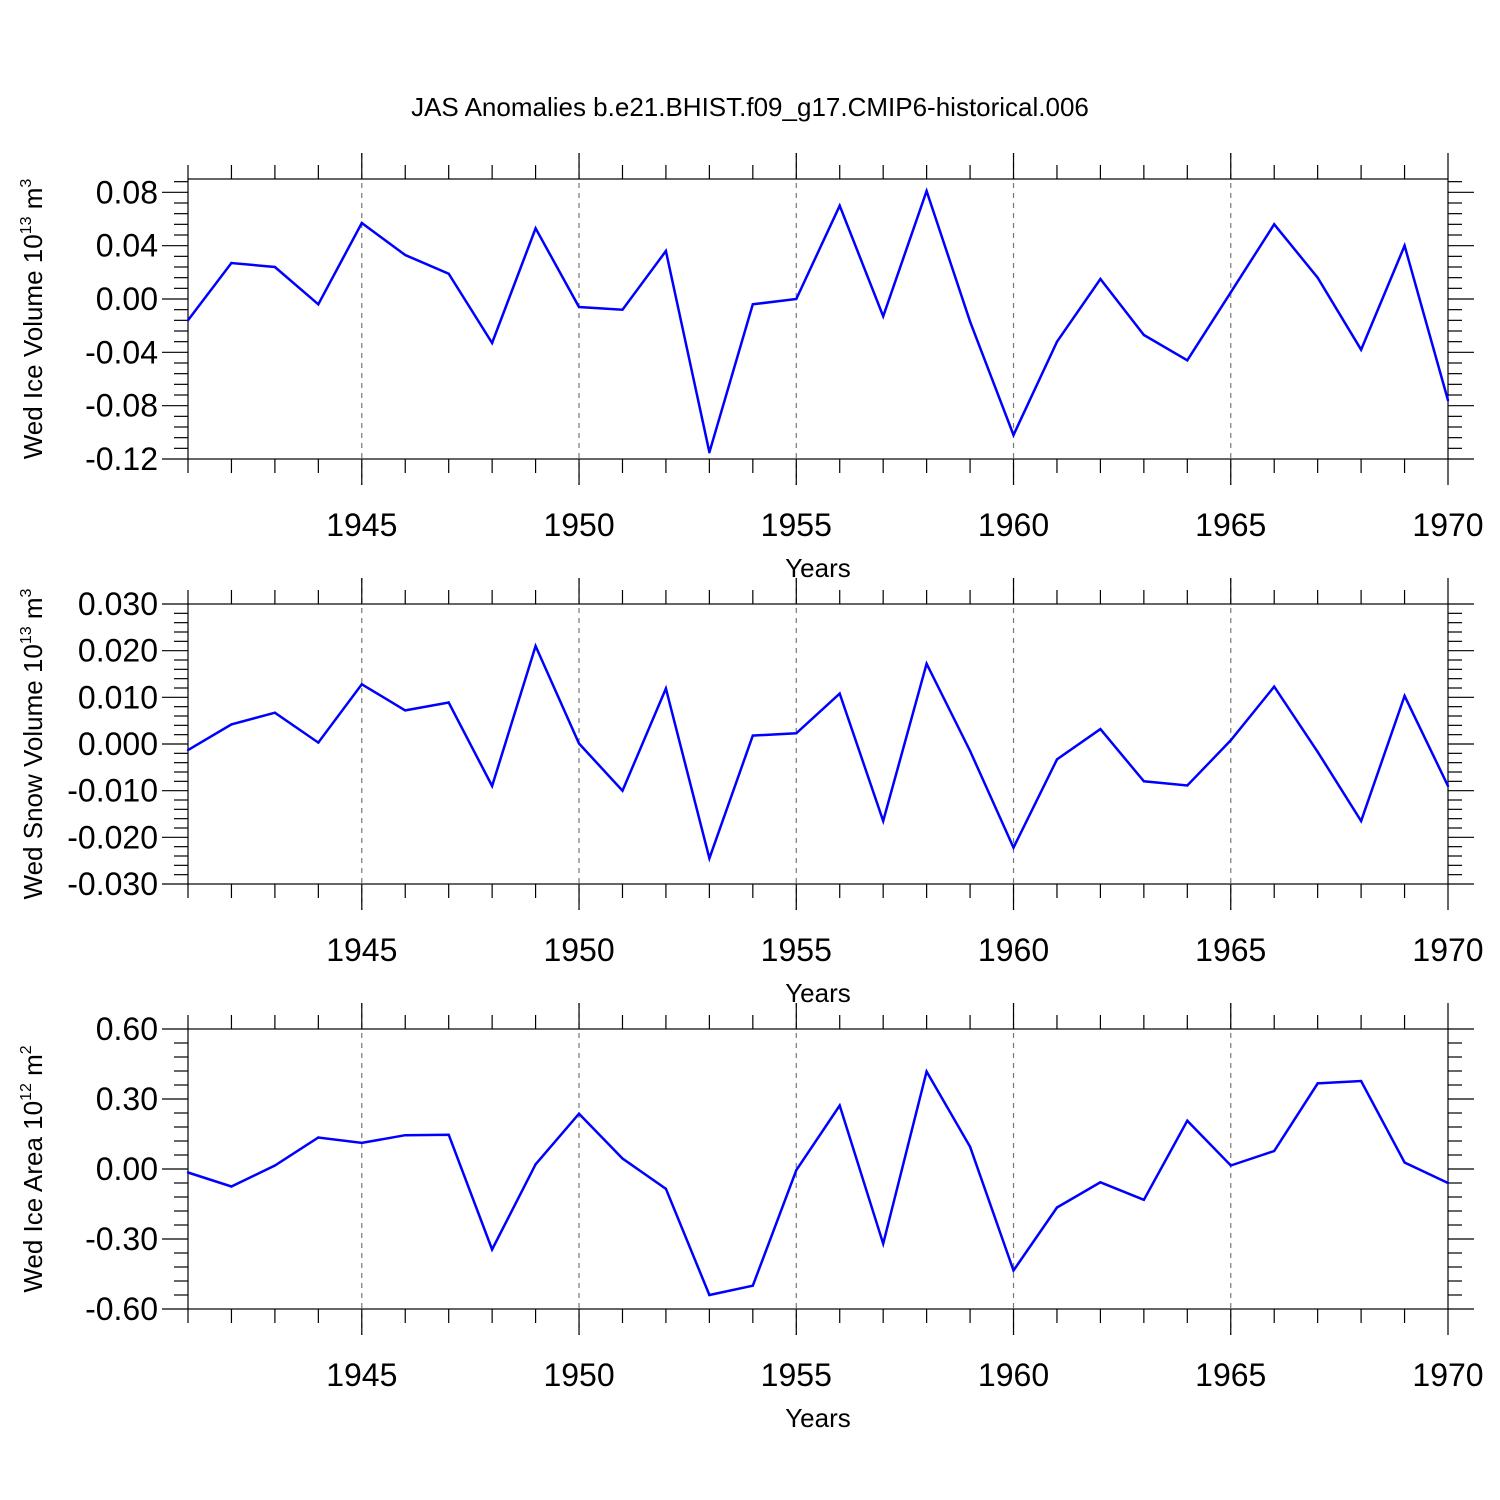 Image resolution: width=1500 pixels, height=1500 pixels. What do you see at coordinates (127, 246) in the screenshot?
I see `y-tick-label: 0.04` at bounding box center [127, 246].